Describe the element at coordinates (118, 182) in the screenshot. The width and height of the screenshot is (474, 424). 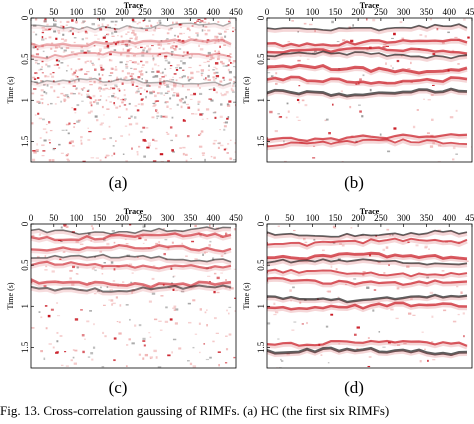
I see `panel-a-label: (a)` at that location.